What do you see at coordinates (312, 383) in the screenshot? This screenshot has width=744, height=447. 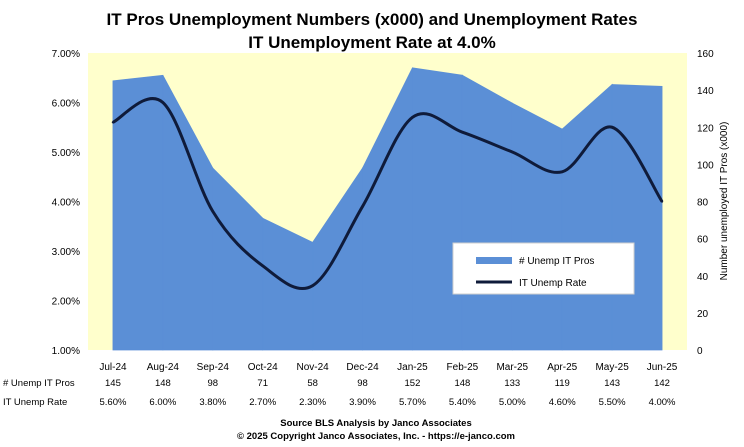 I see `table-cell: 58` at bounding box center [312, 383].